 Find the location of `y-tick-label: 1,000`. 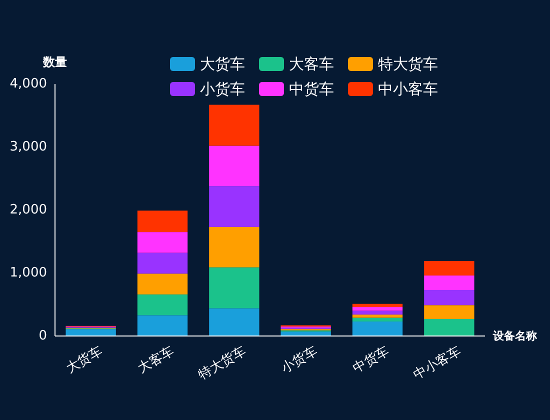

y-tick-label: 1,000 is located at coordinates (28, 273).